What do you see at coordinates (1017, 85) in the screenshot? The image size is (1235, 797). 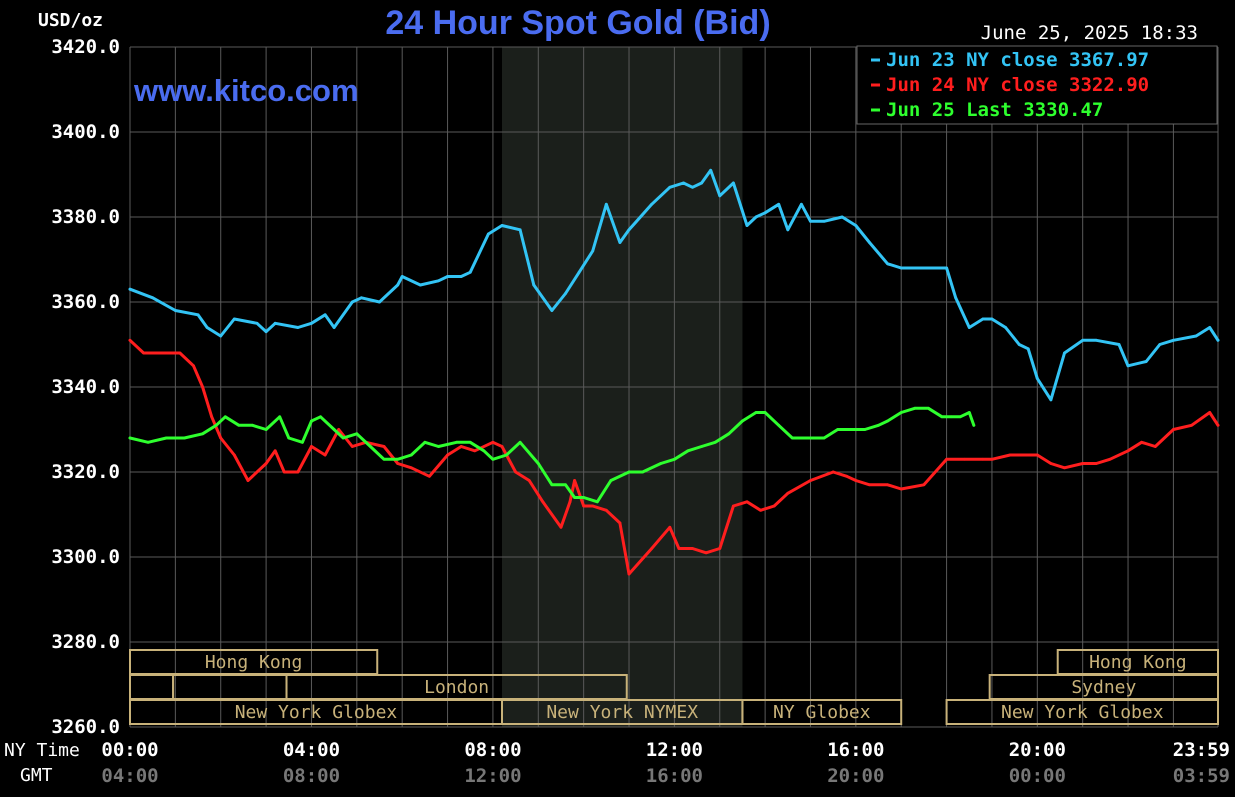 I see `legend-entry: Jun 24 NY close 3322.90` at bounding box center [1017, 85].